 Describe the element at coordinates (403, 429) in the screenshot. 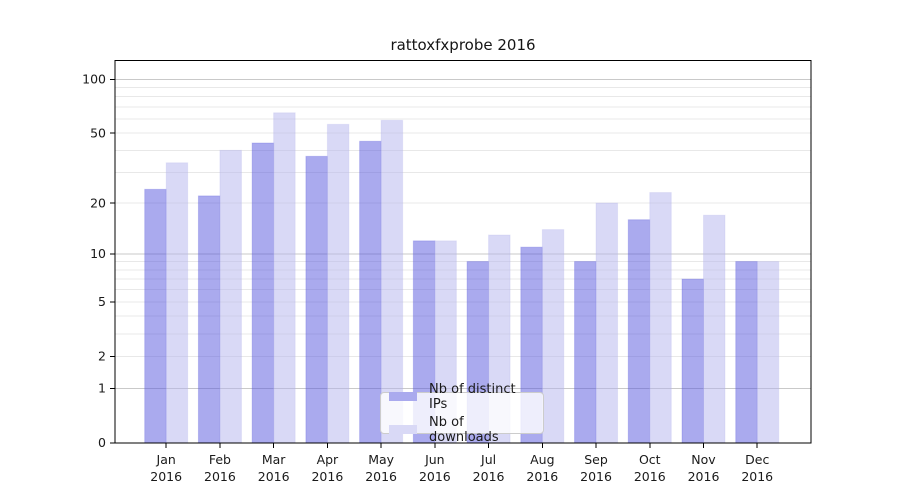

I see `legend-swatch-downloads` at that location.